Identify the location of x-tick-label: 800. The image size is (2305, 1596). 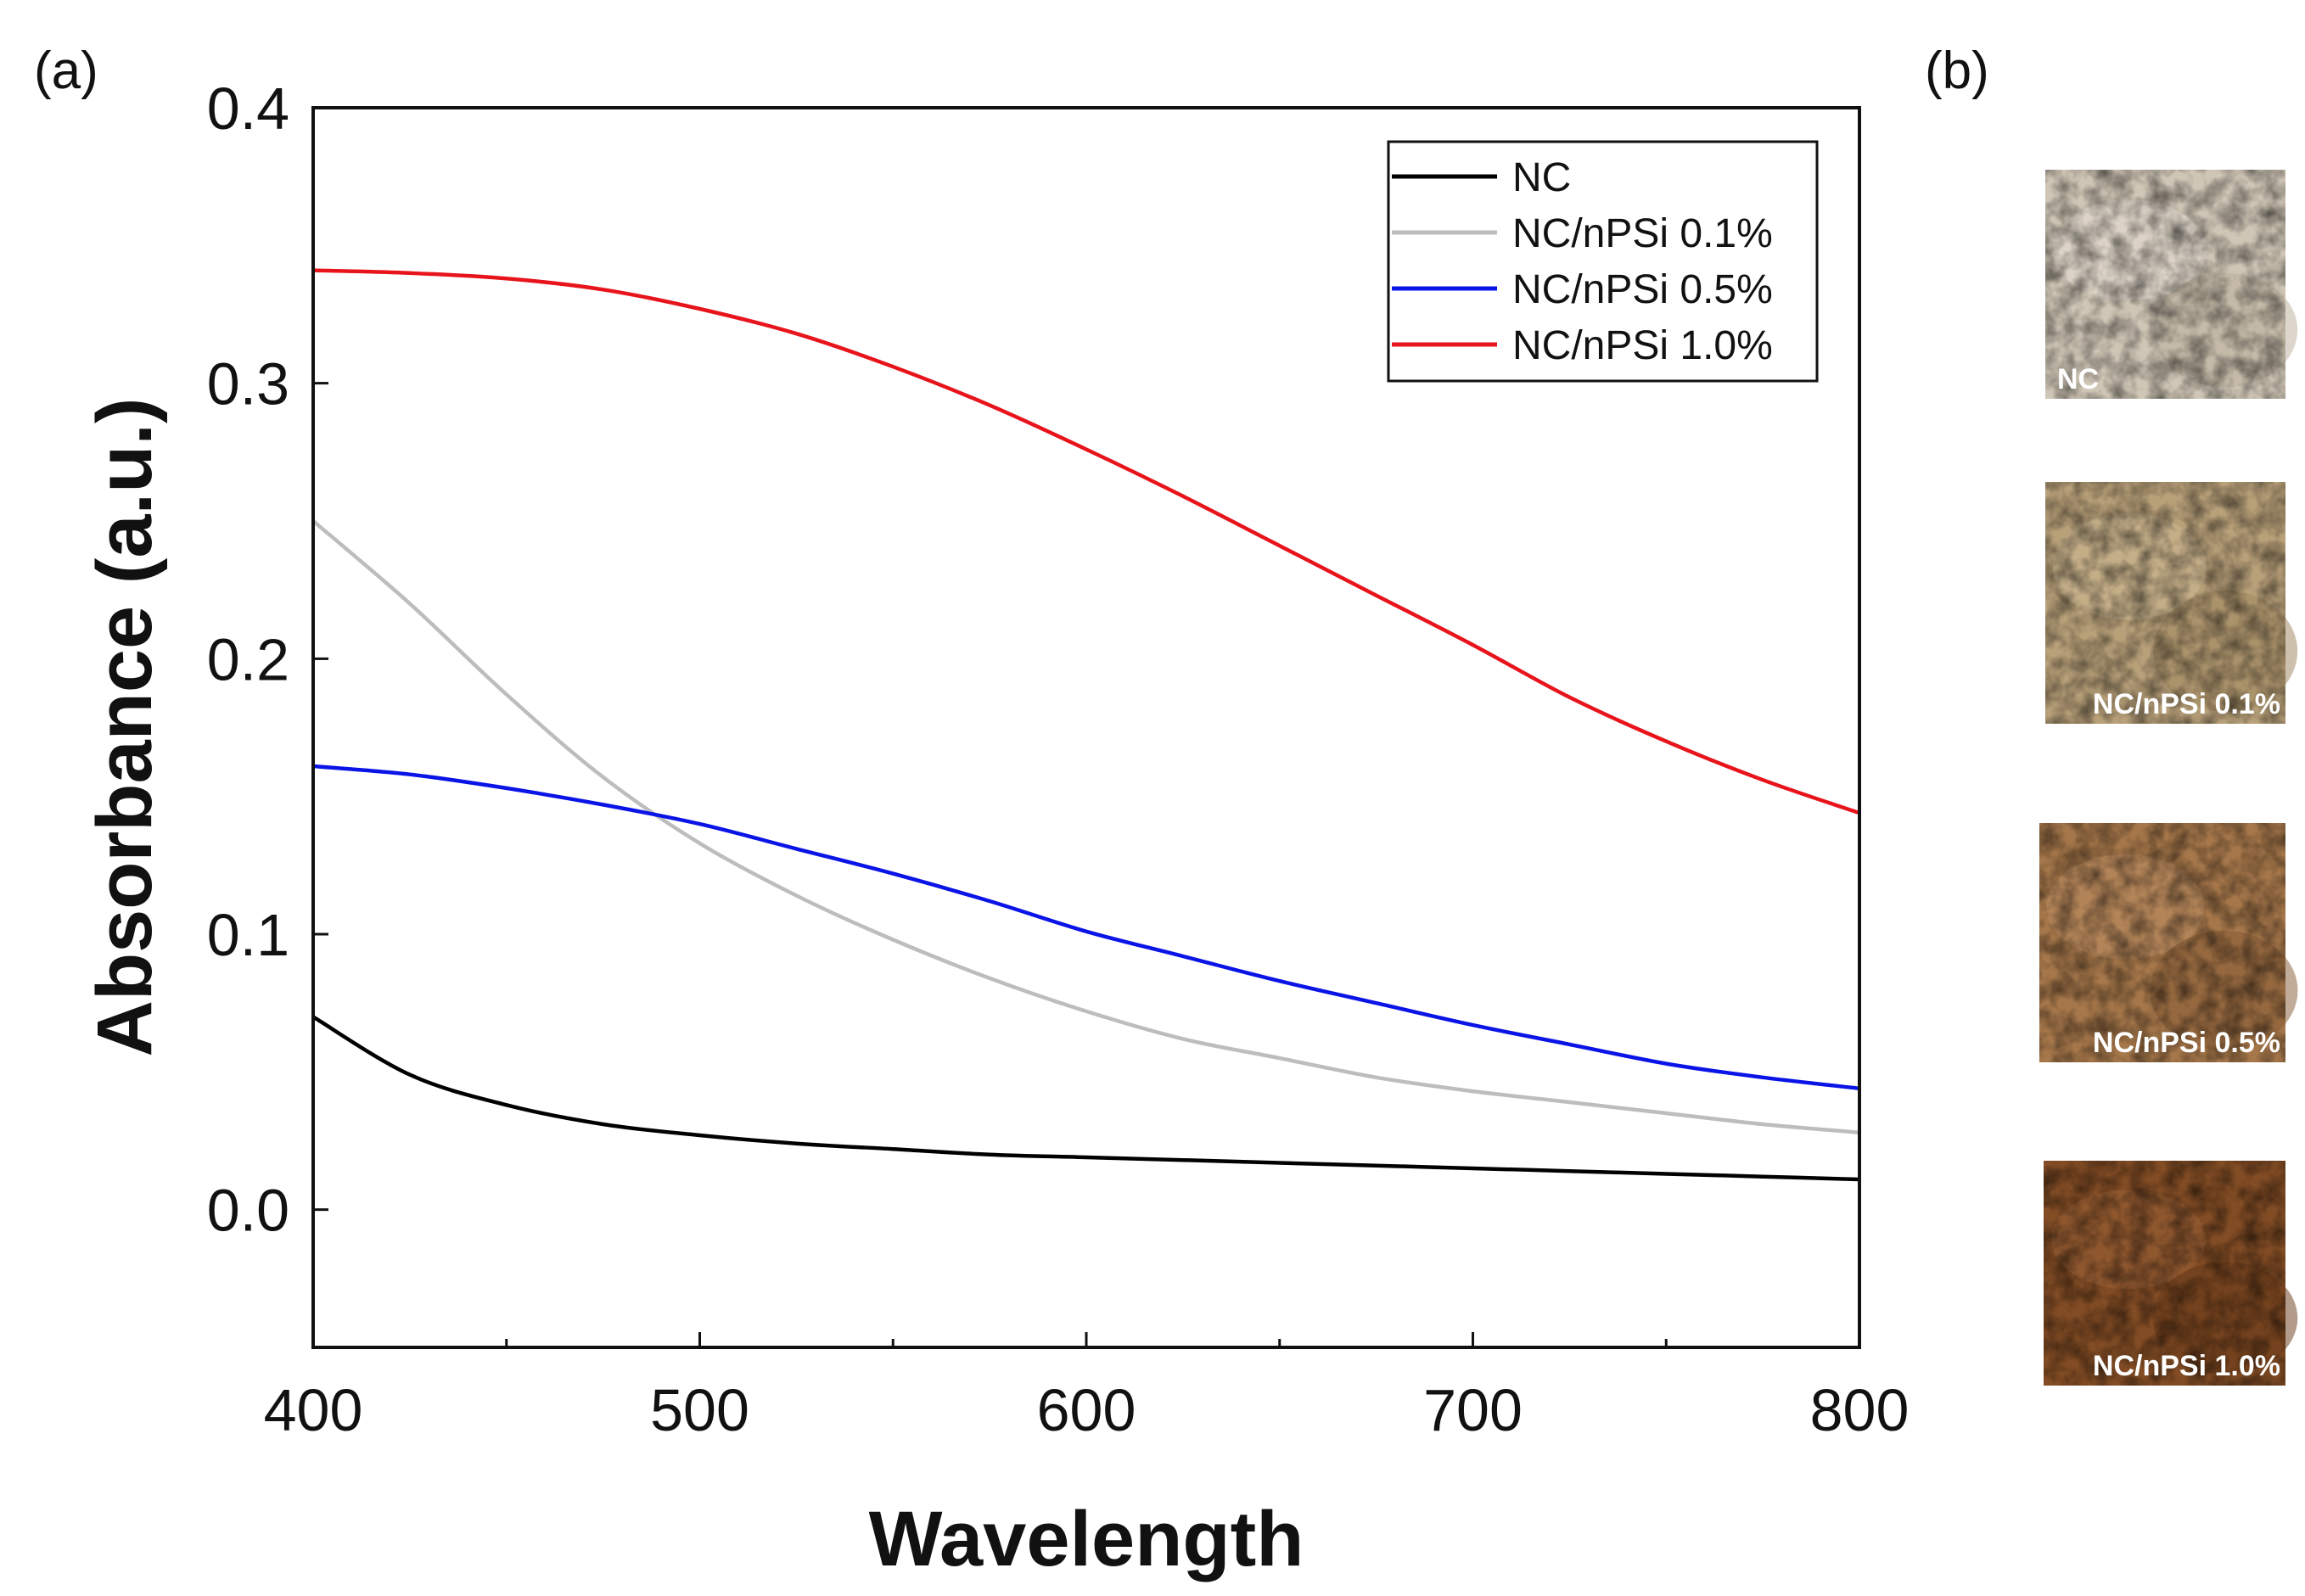
(1860, 1410).